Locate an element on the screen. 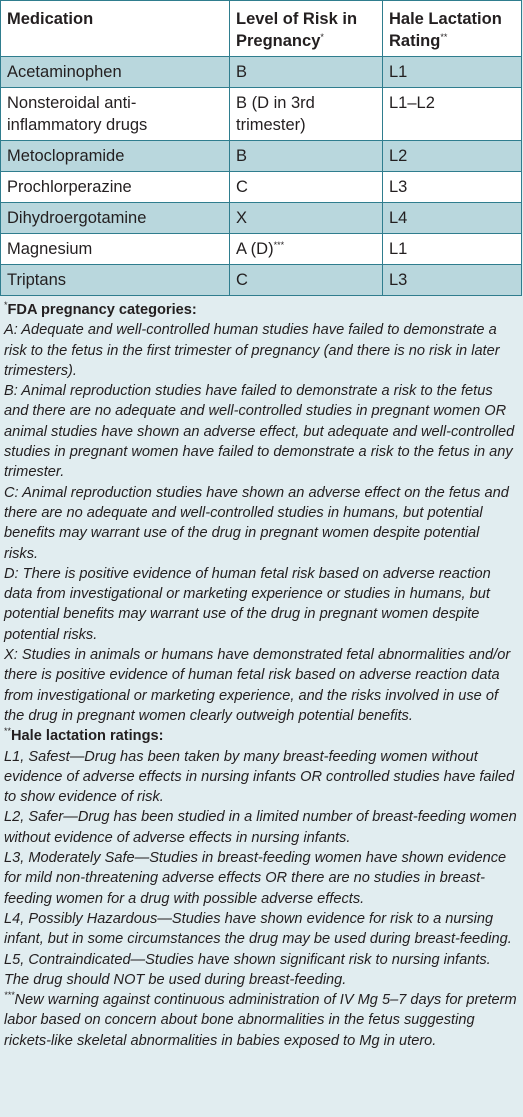 The height and width of the screenshot is (1117, 523). table-row: Metoclopramide B L2 is located at coordinates (261, 156).